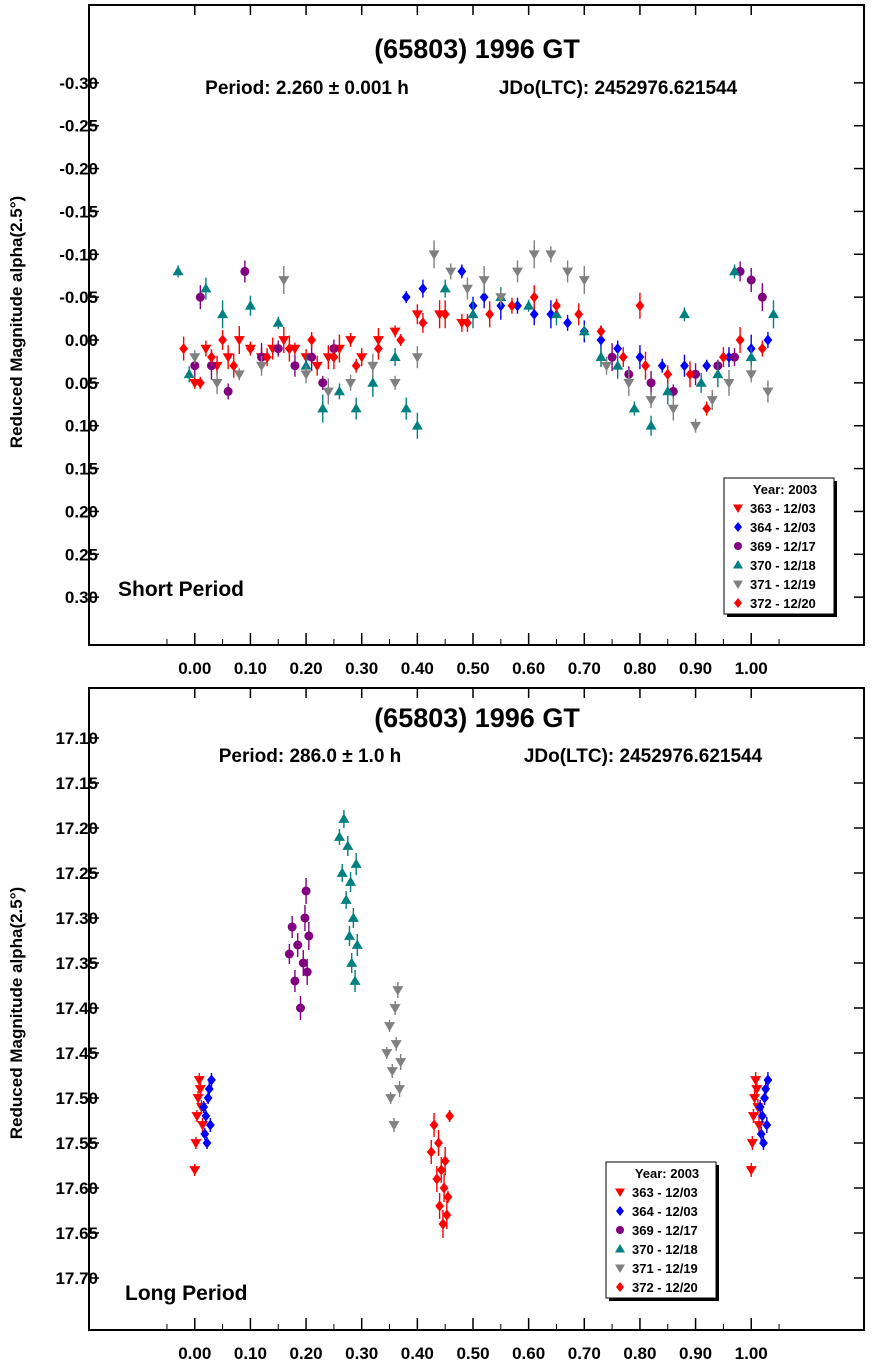  What do you see at coordinates (361, 668) in the screenshot?
I see `x-tick-label: 0.30` at bounding box center [361, 668].